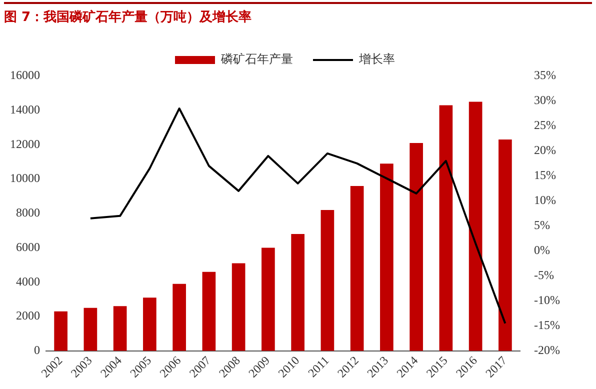 The height and width of the screenshot is (389, 596). I want to click on y-tick-label: 12000, so click(25, 143).